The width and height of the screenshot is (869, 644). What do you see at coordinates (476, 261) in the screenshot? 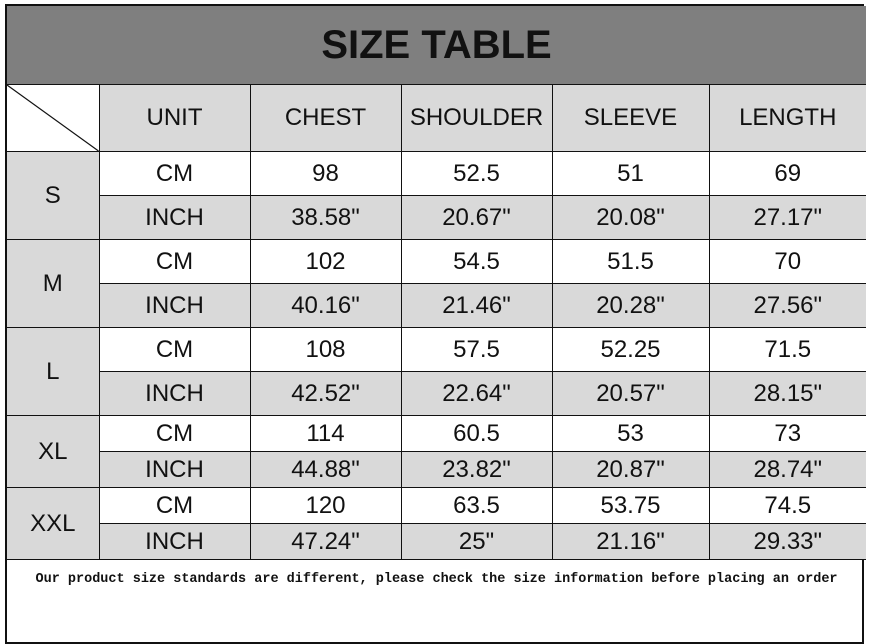
I see `cell-shoulder: 54.5` at bounding box center [476, 261].